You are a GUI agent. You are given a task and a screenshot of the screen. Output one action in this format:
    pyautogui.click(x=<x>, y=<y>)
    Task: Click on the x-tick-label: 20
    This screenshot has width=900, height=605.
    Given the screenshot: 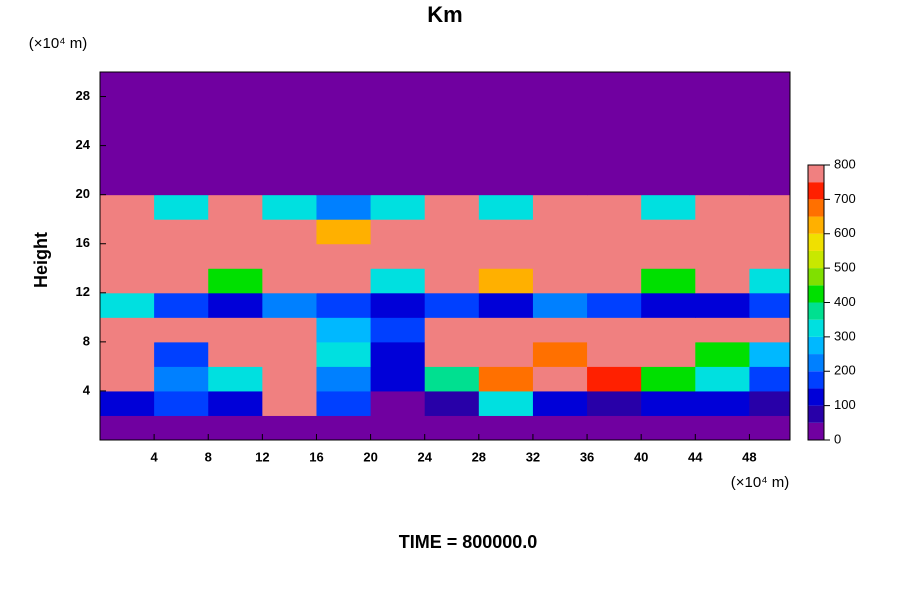 What is the action you would take?
    pyautogui.click(x=370, y=456)
    